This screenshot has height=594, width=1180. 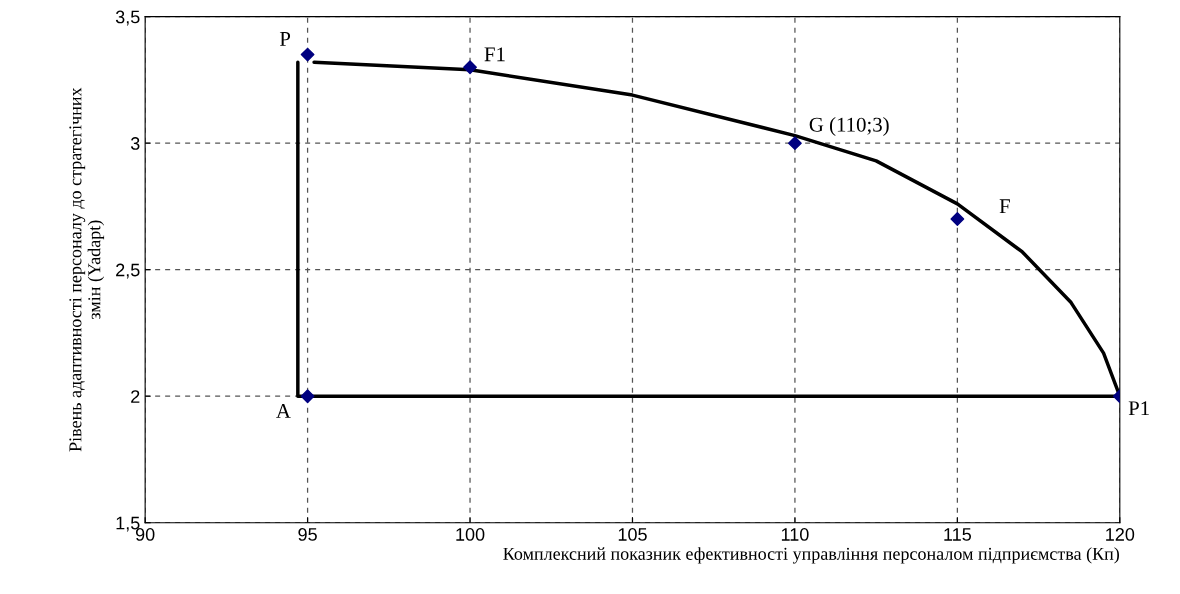 What do you see at coordinates (307, 534) in the screenshot?
I see `x-tick-label: 95` at bounding box center [307, 534].